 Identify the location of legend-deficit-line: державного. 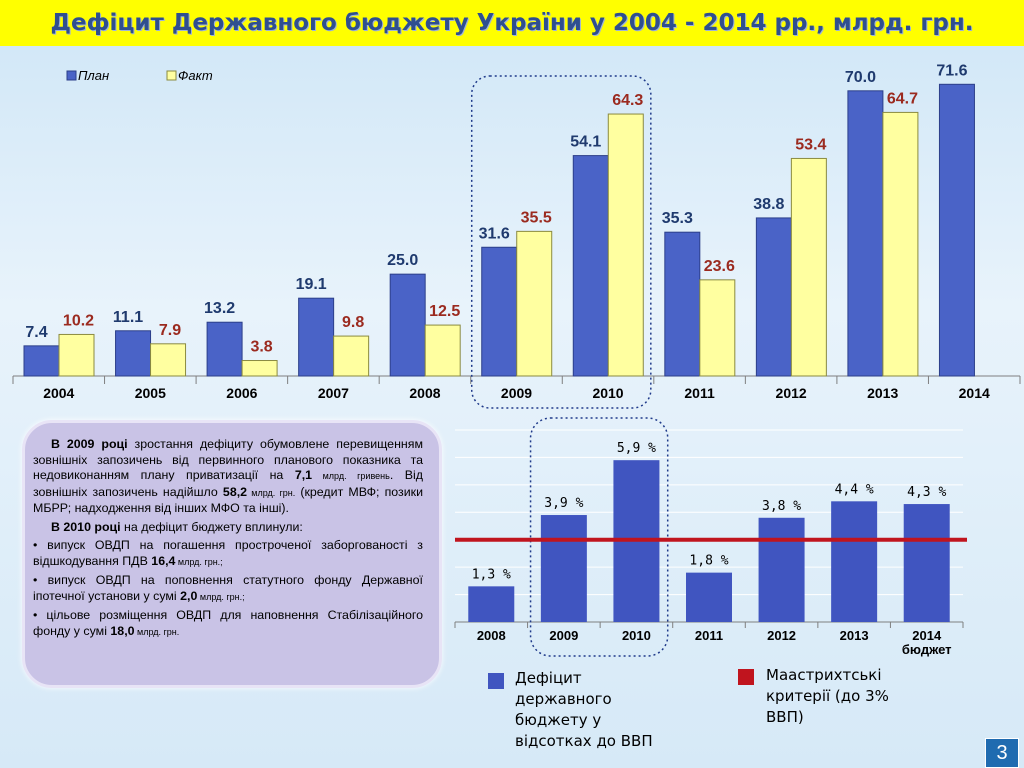
(563, 699).